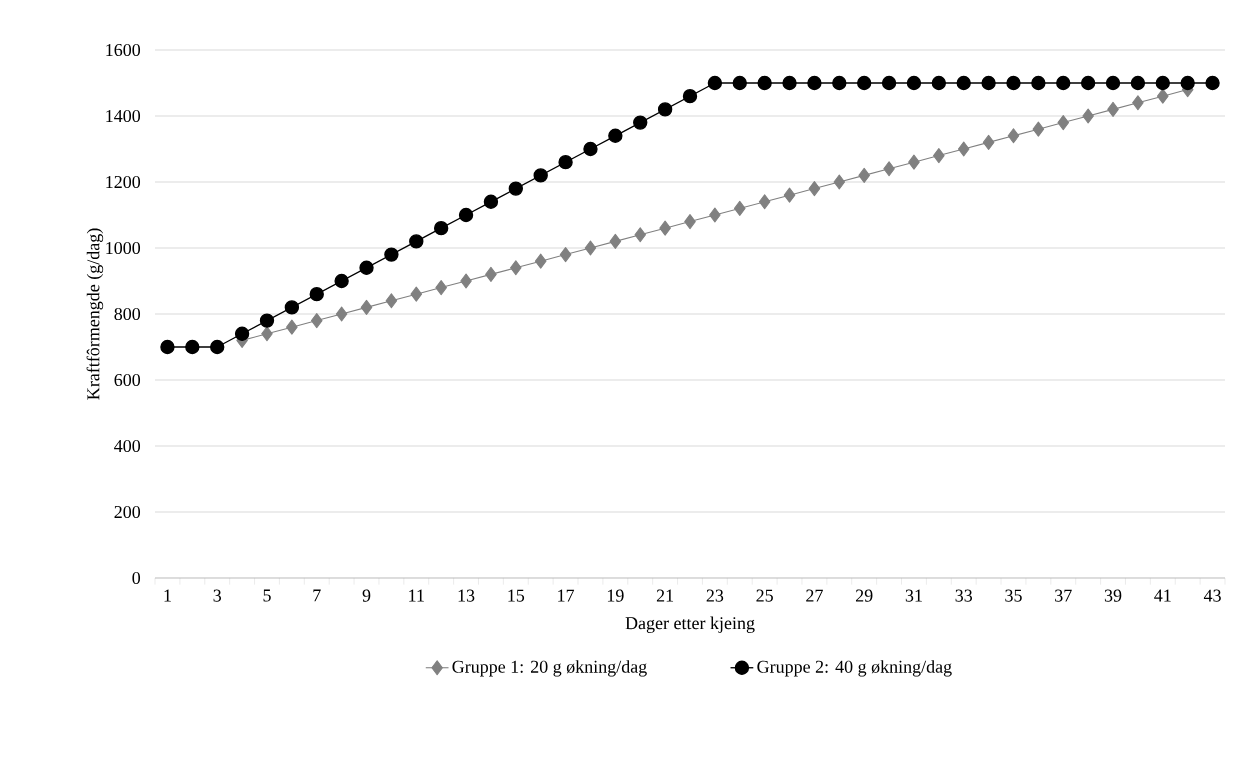  What do you see at coordinates (516, 595) in the screenshot?
I see `x-tick-label: 15` at bounding box center [516, 595].